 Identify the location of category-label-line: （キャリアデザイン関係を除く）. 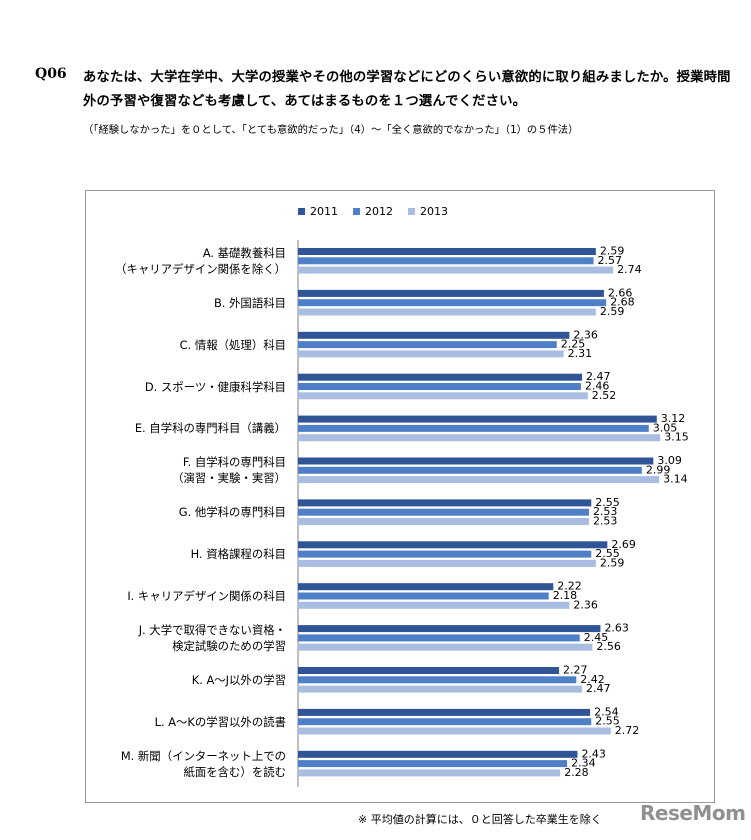
(200, 268).